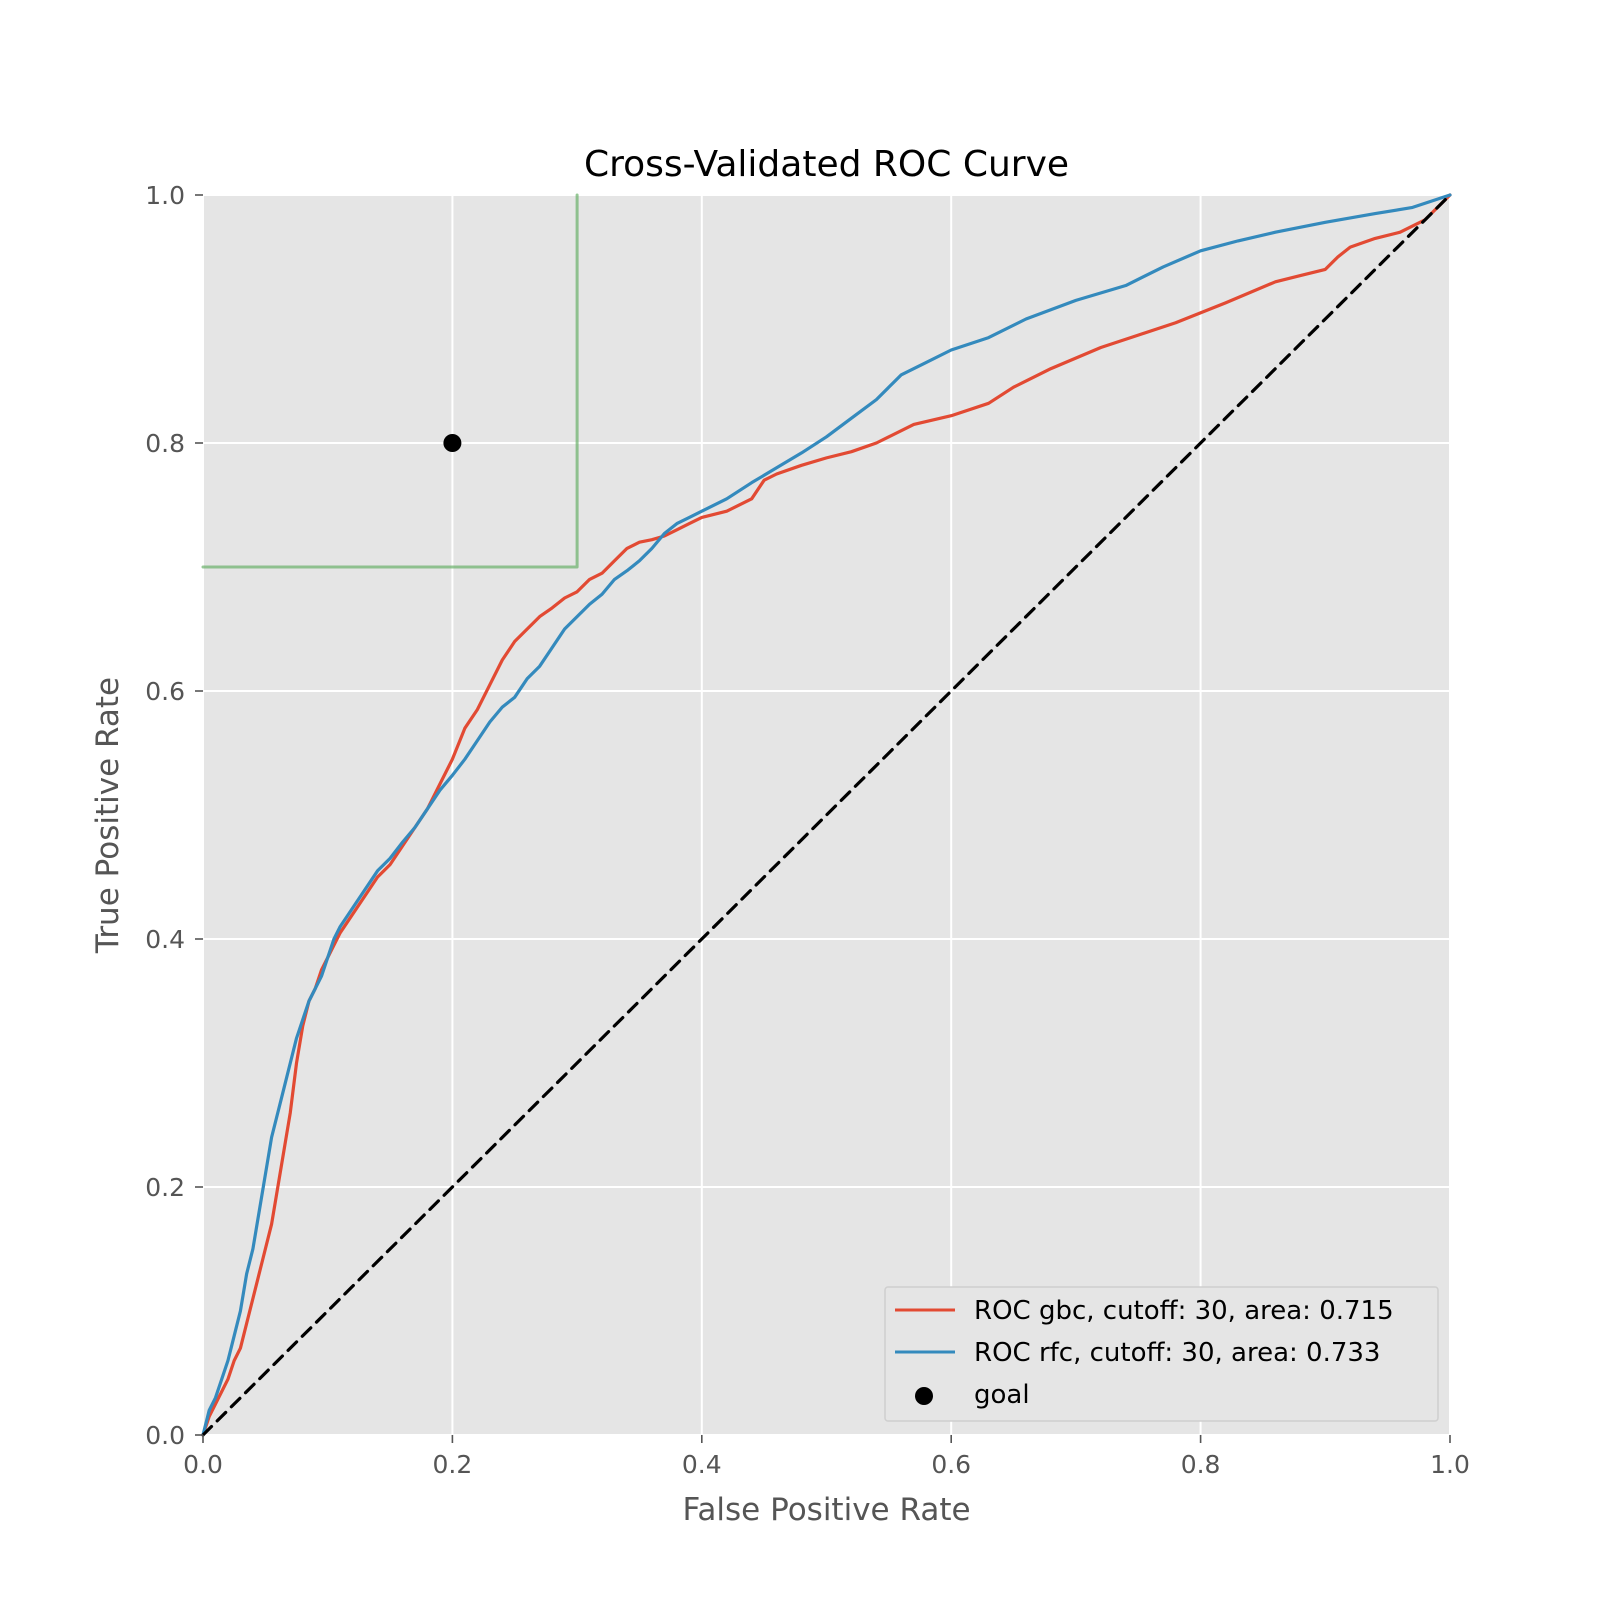 The image size is (1600, 1600). What do you see at coordinates (1002, 1395) in the screenshot?
I see `legend-label-goal: goal` at bounding box center [1002, 1395].